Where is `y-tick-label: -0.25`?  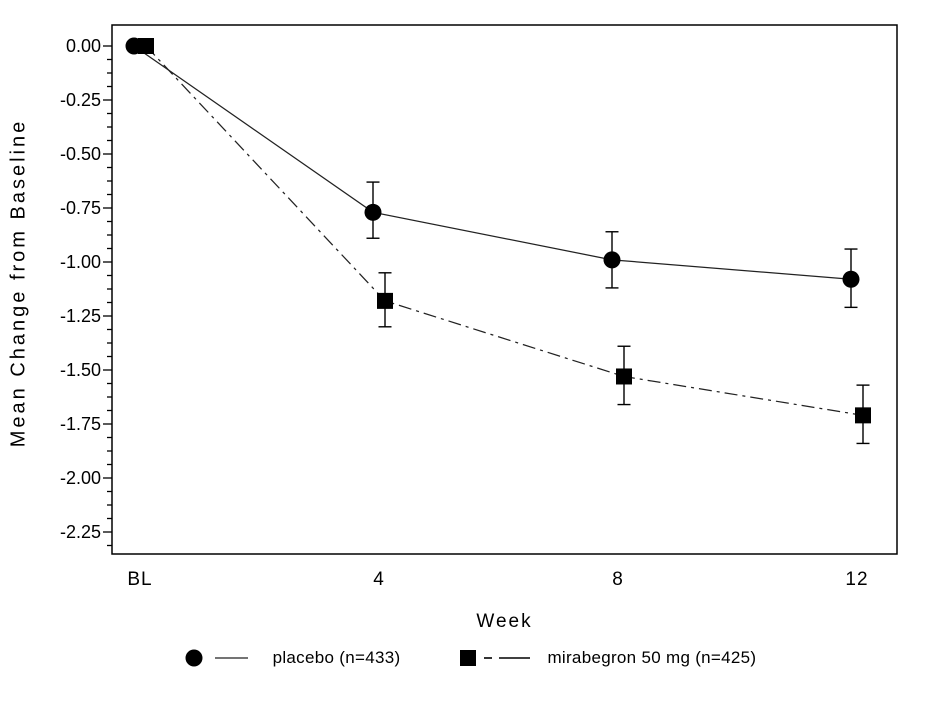 y-tick-label: -0.25 is located at coordinates (80, 100).